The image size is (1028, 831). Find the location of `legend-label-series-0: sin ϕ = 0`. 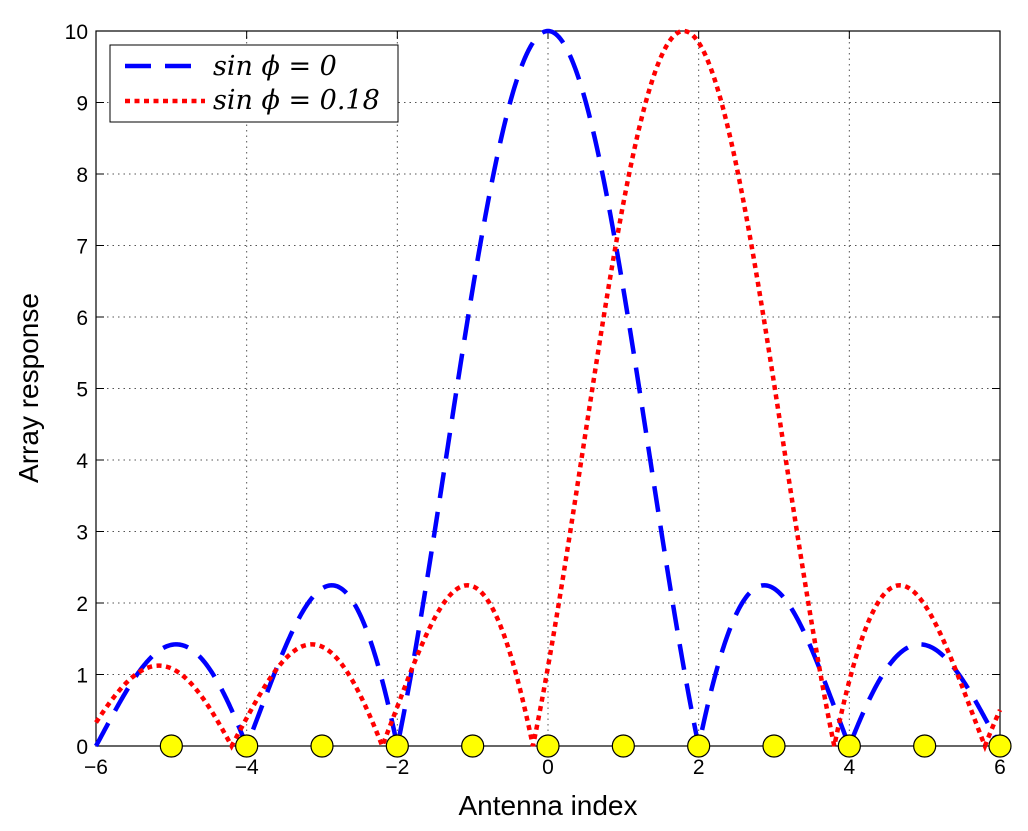

legend-label-series-0: sin ϕ = 0 is located at coordinates (275, 66).